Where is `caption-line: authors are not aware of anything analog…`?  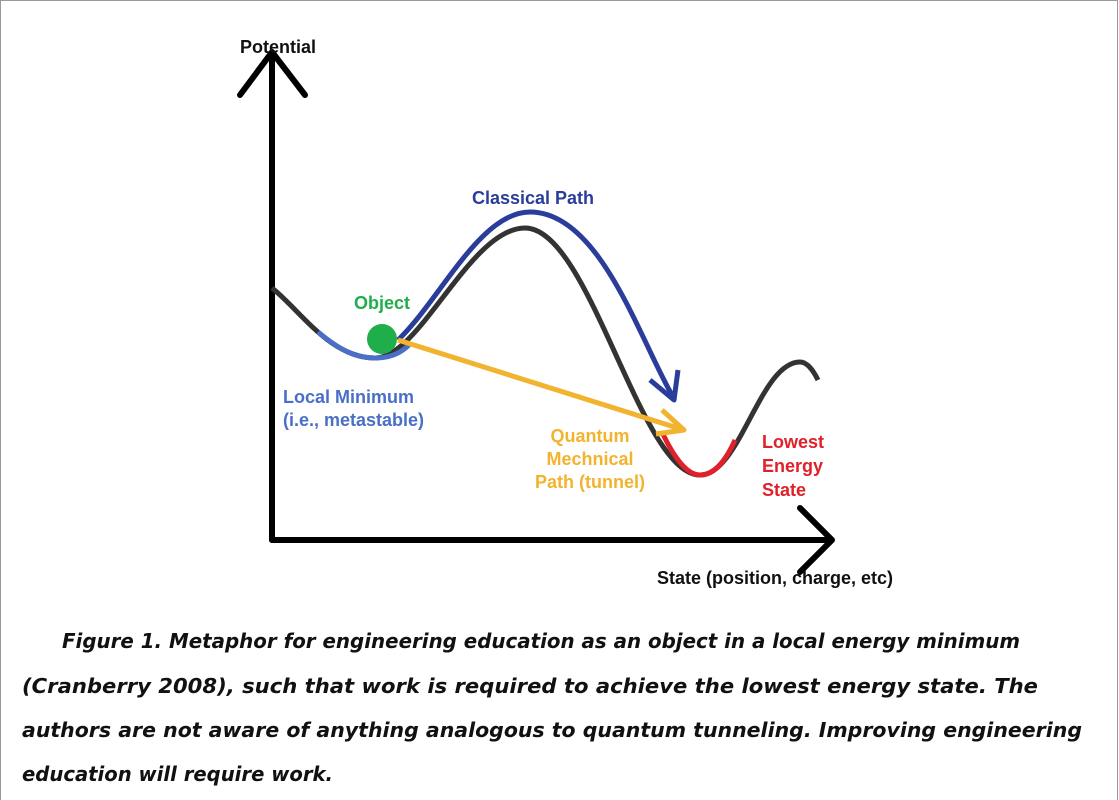
caption-line: authors are not aware of anything analog… is located at coordinates (552, 730).